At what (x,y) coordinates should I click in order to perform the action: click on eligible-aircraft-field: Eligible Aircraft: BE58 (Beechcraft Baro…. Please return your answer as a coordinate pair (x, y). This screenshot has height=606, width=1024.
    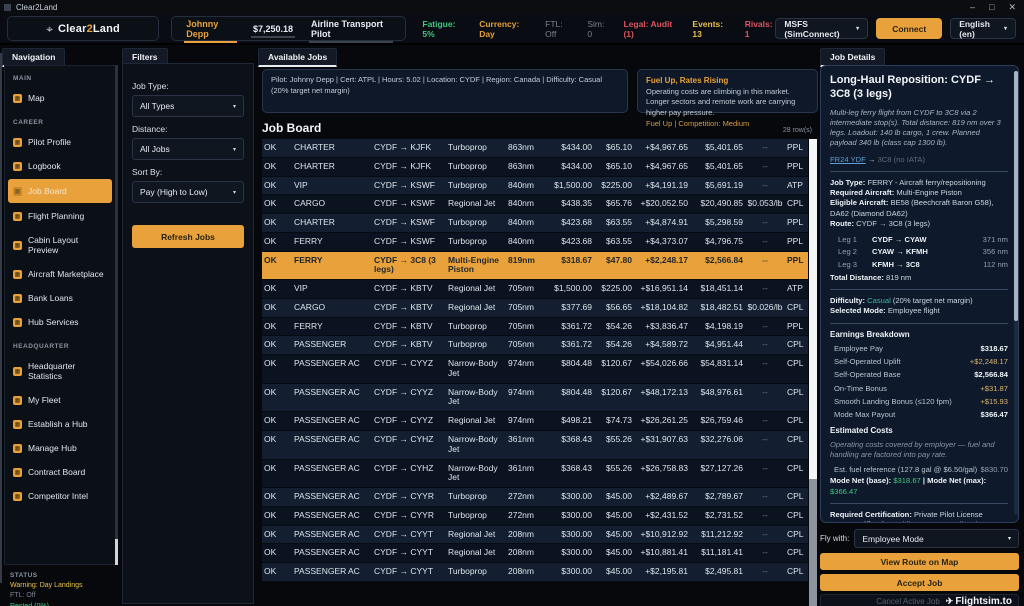
    Looking at the image, I should click on (912, 208).